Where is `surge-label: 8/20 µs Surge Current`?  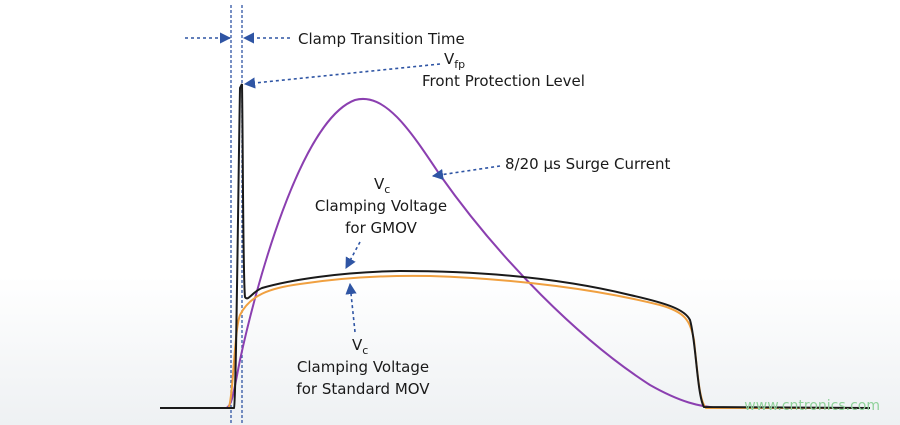 surge-label: 8/20 µs Surge Current is located at coordinates (587, 164).